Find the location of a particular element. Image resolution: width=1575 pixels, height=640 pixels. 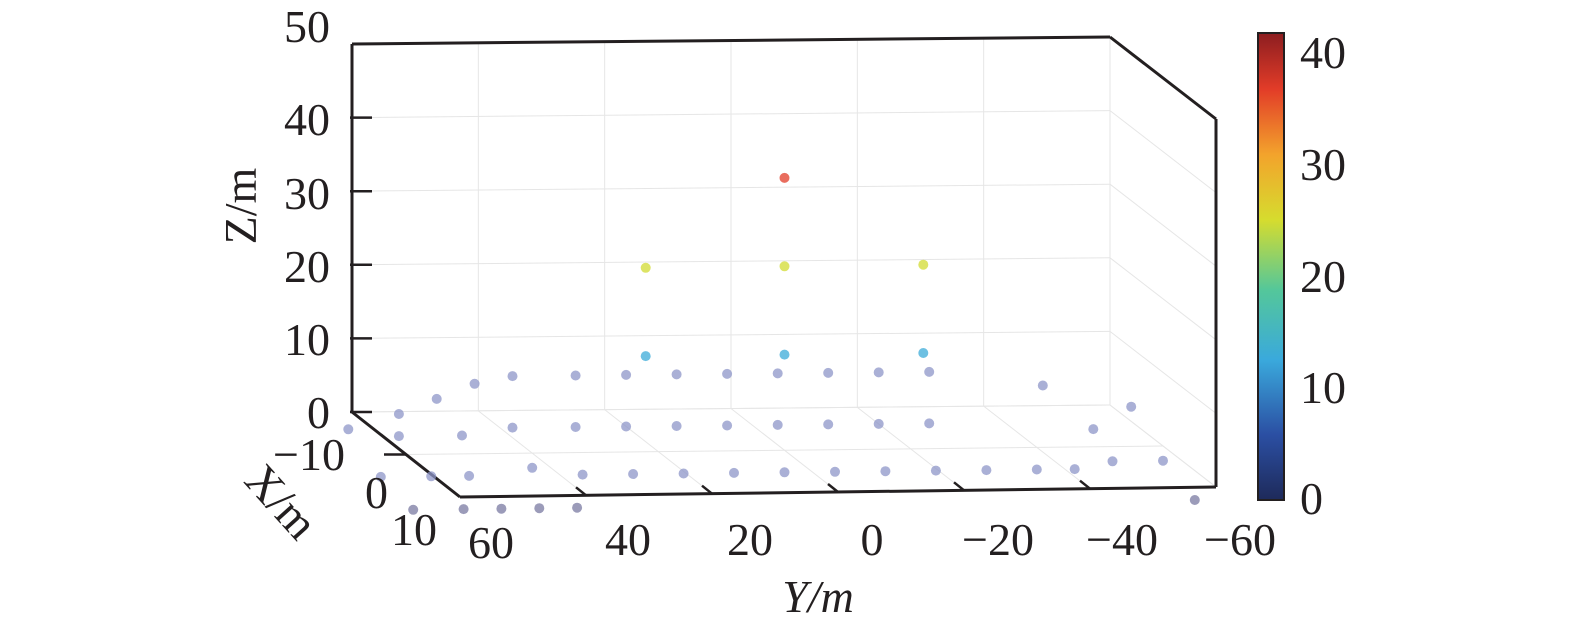

y-tick-labels: 60 40 20 0 −20 −40 −60 is located at coordinates (872, 541).